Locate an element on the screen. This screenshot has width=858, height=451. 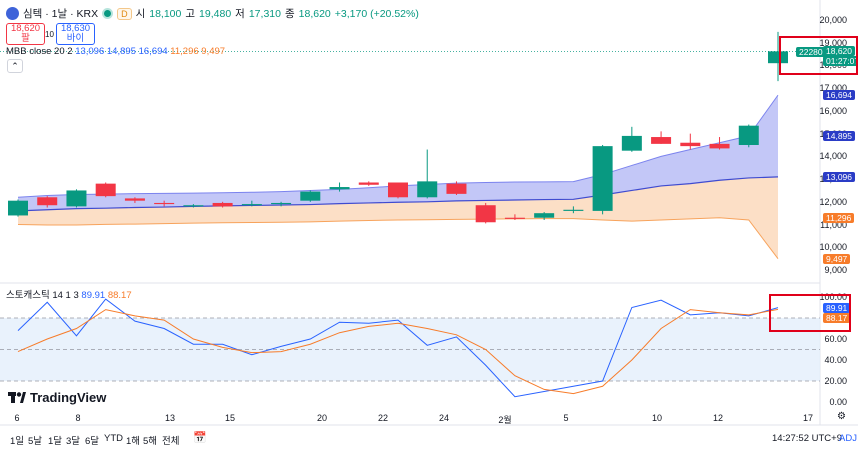
stochastic-legend: 스토캐스틱 14 1 3 89.91 88.17 is located at coordinates (69, 294).